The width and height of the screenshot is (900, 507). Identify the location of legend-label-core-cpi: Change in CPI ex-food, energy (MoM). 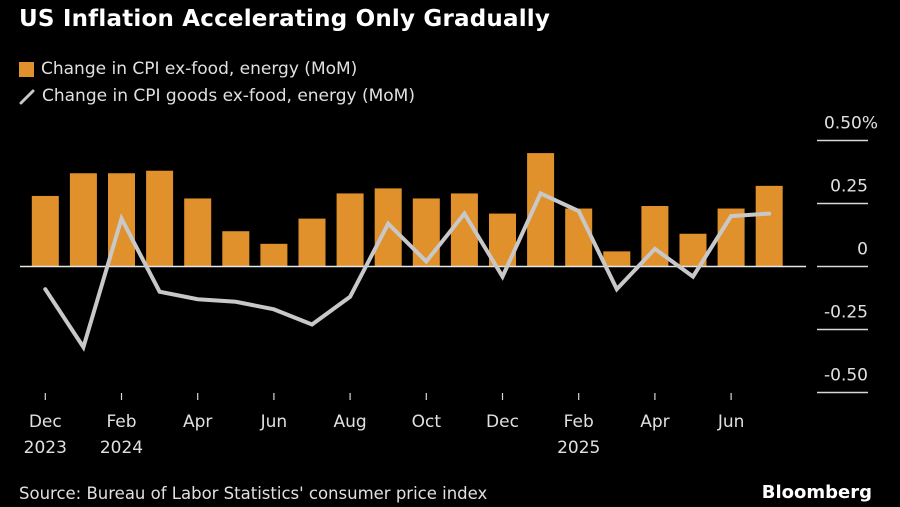
(199, 69).